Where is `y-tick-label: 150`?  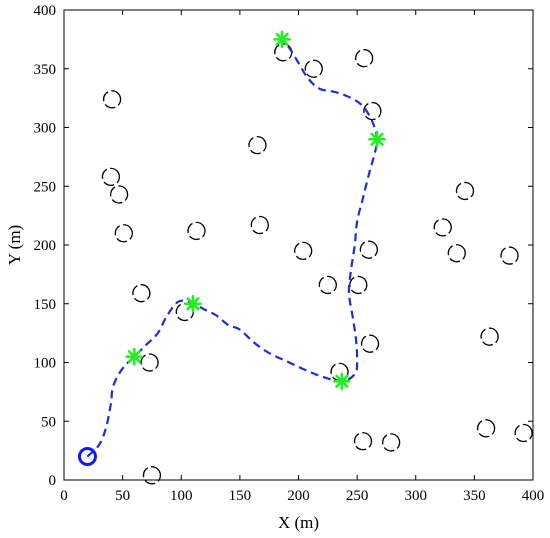
y-tick-label: 150 is located at coordinates (45, 305).